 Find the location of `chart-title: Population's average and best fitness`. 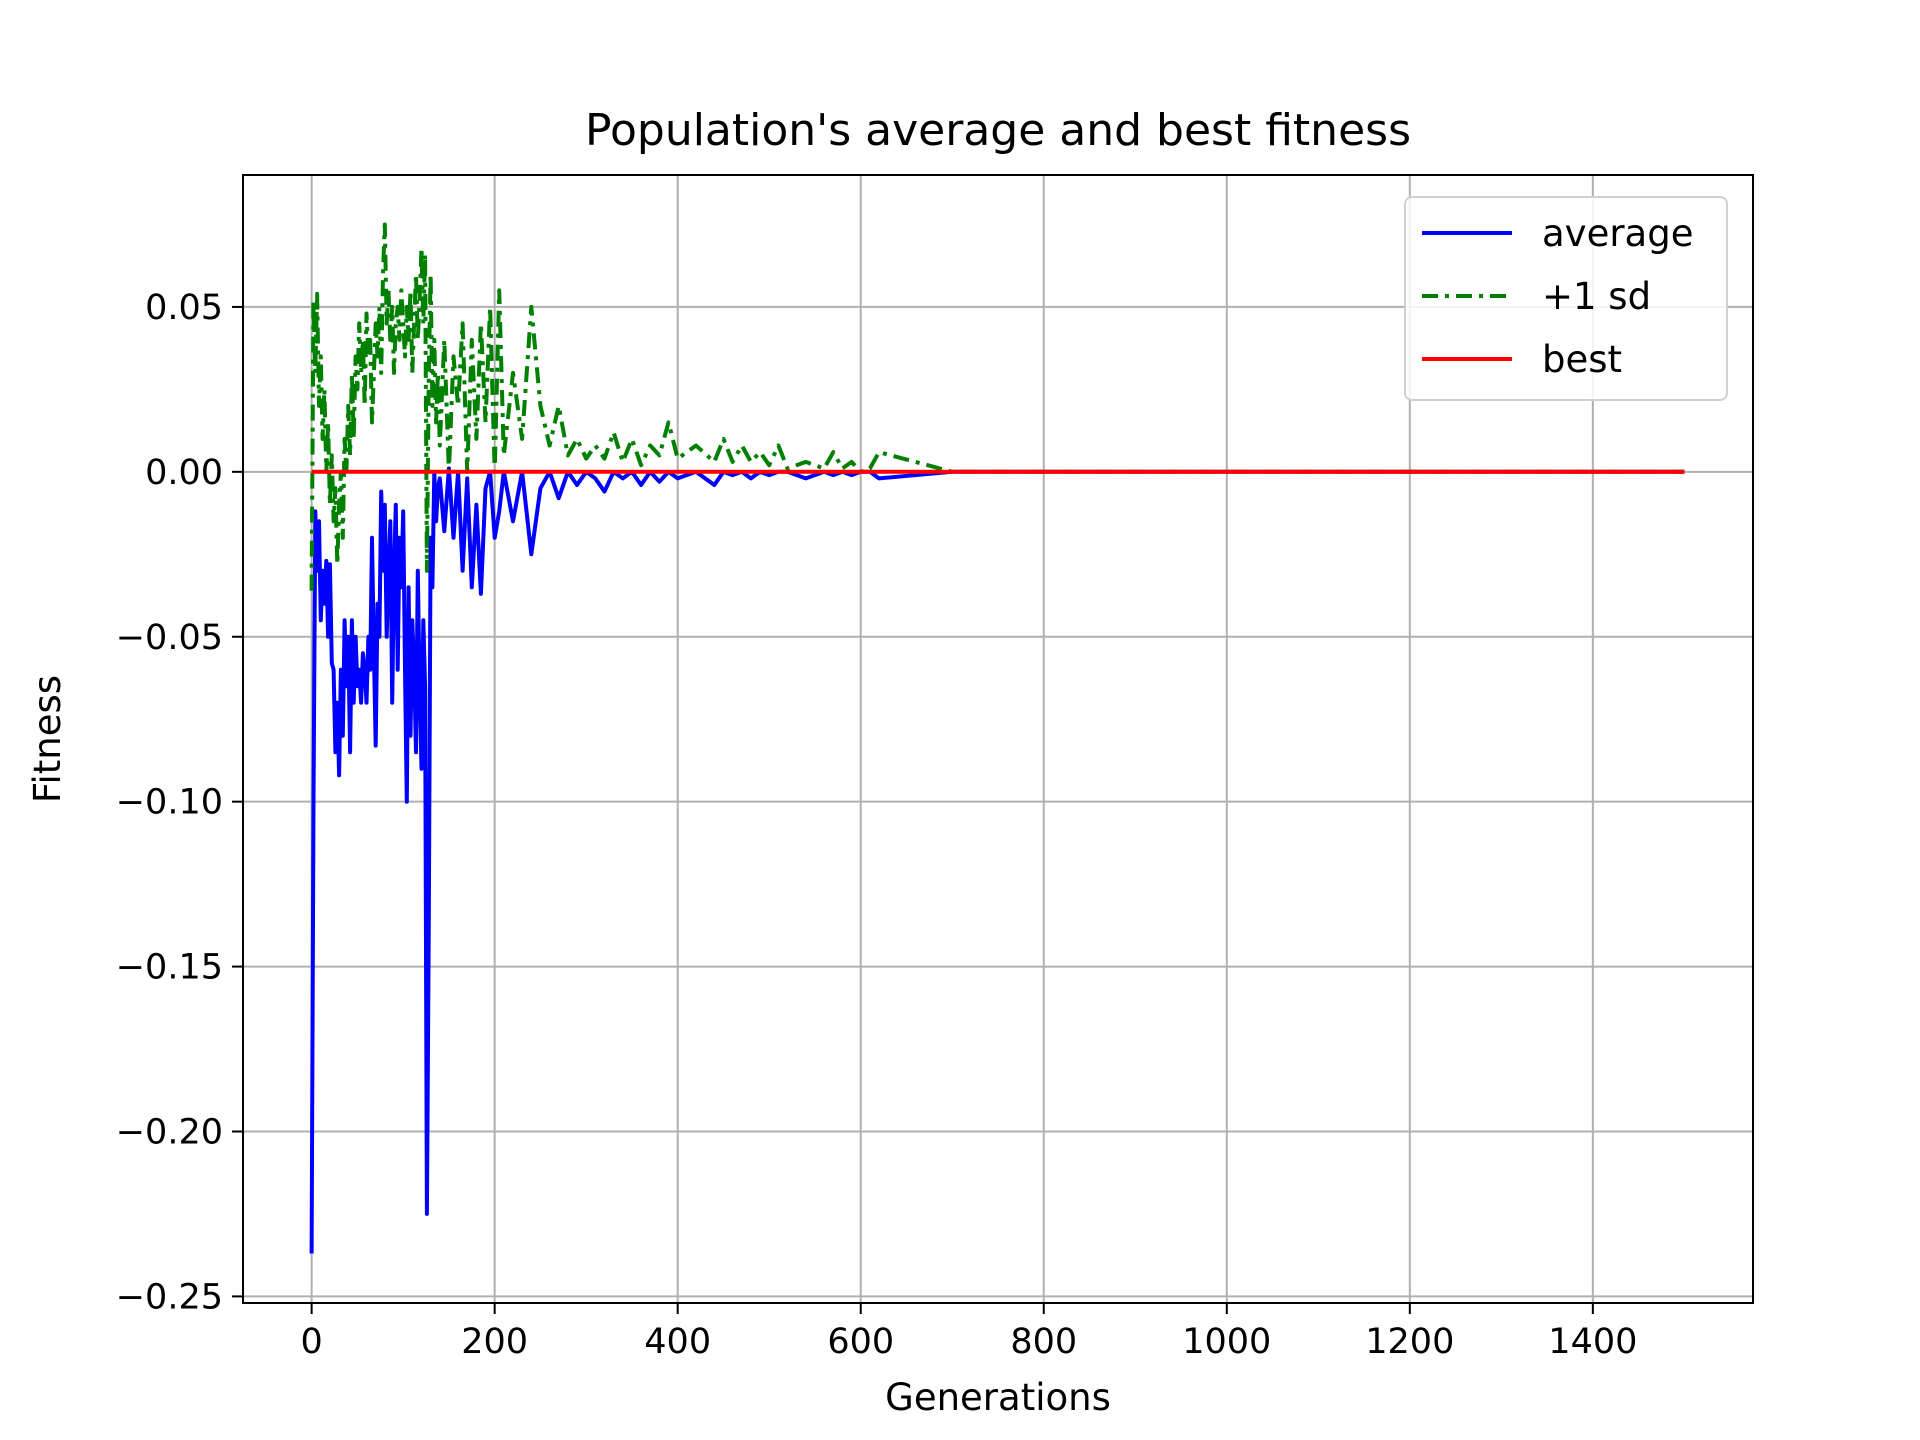

chart-title: Population's average and best fitness is located at coordinates (998, 130).